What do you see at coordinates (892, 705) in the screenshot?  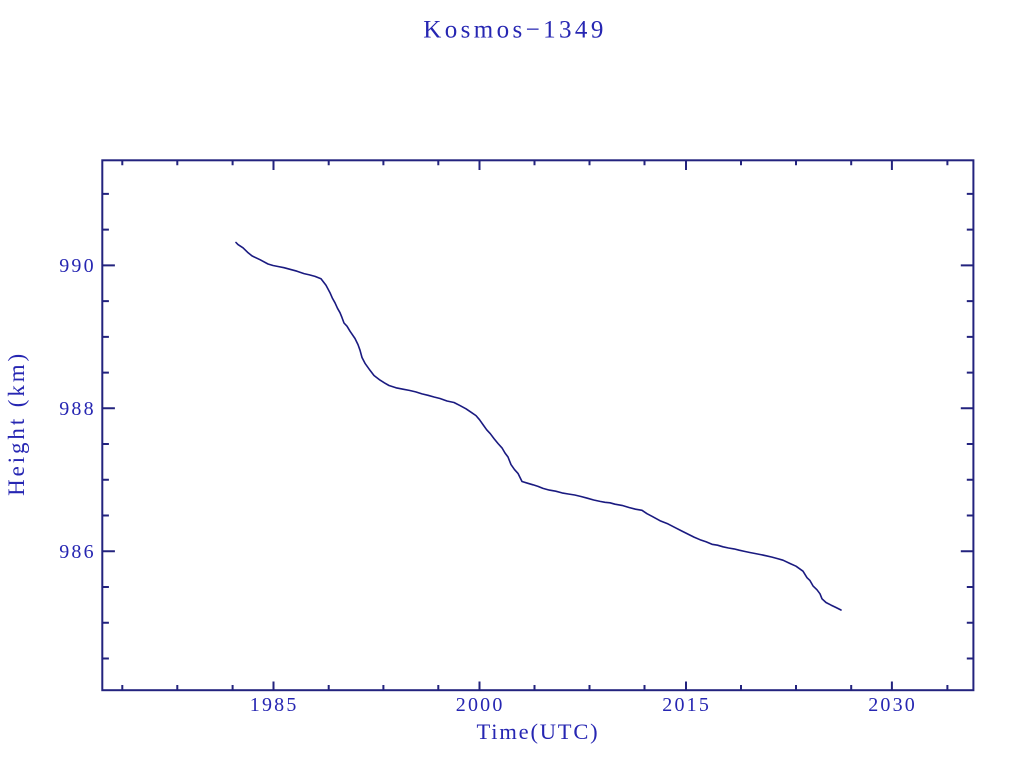 I see `svg-text: 2030` at bounding box center [892, 705].